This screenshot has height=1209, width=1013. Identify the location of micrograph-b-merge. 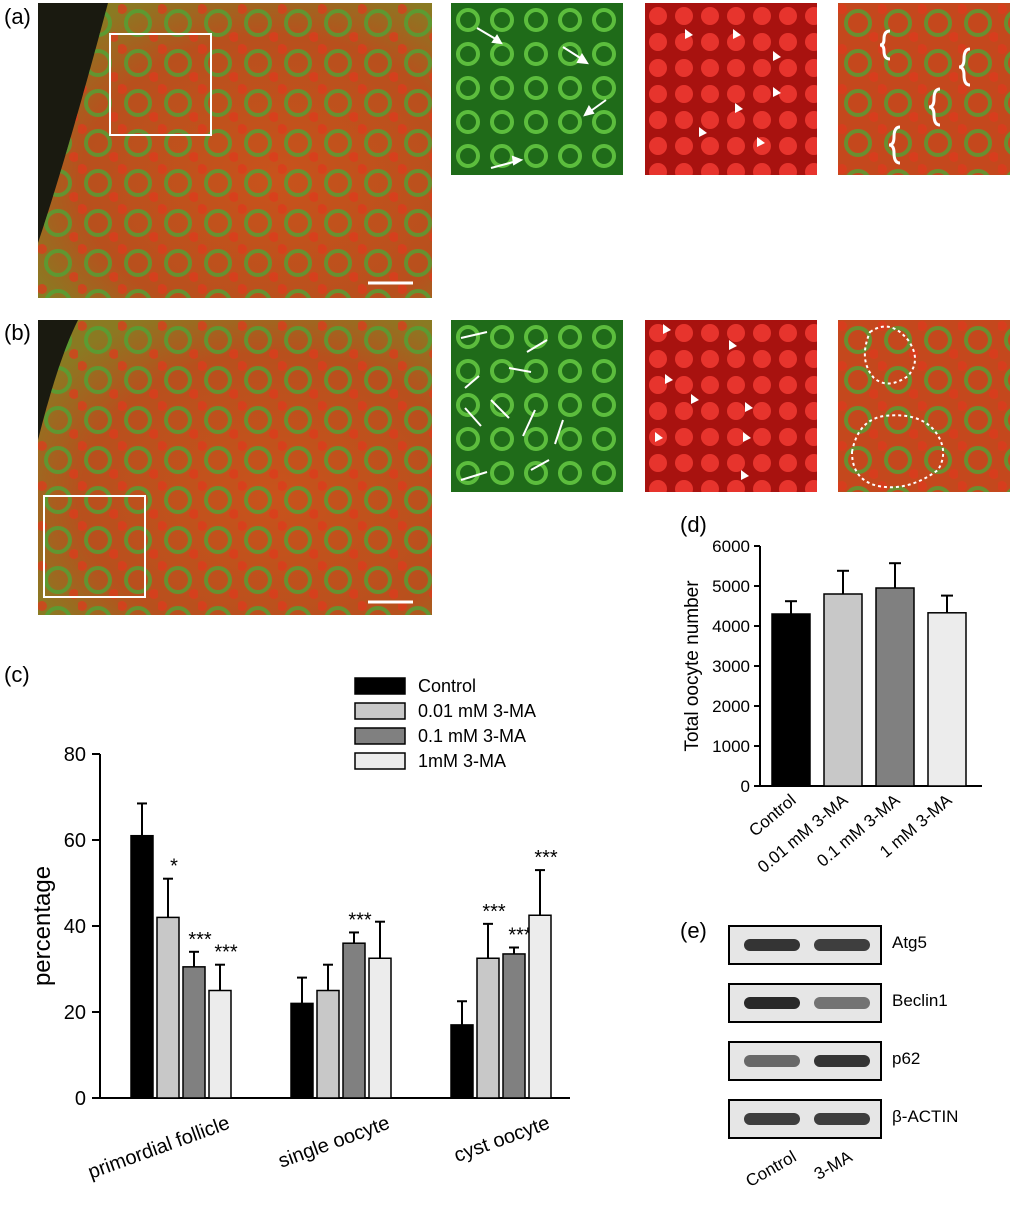
(235, 467).